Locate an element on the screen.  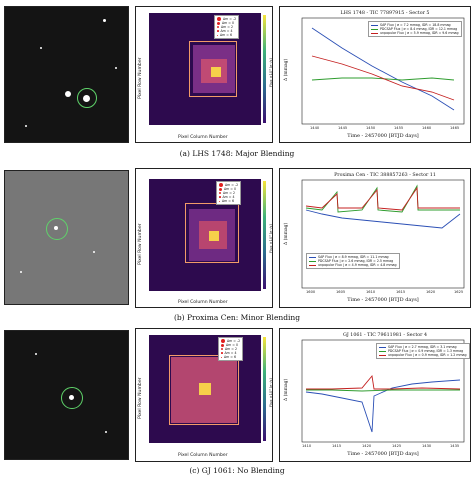
lc-xtick: 1415 is located at coordinates (337, 446).